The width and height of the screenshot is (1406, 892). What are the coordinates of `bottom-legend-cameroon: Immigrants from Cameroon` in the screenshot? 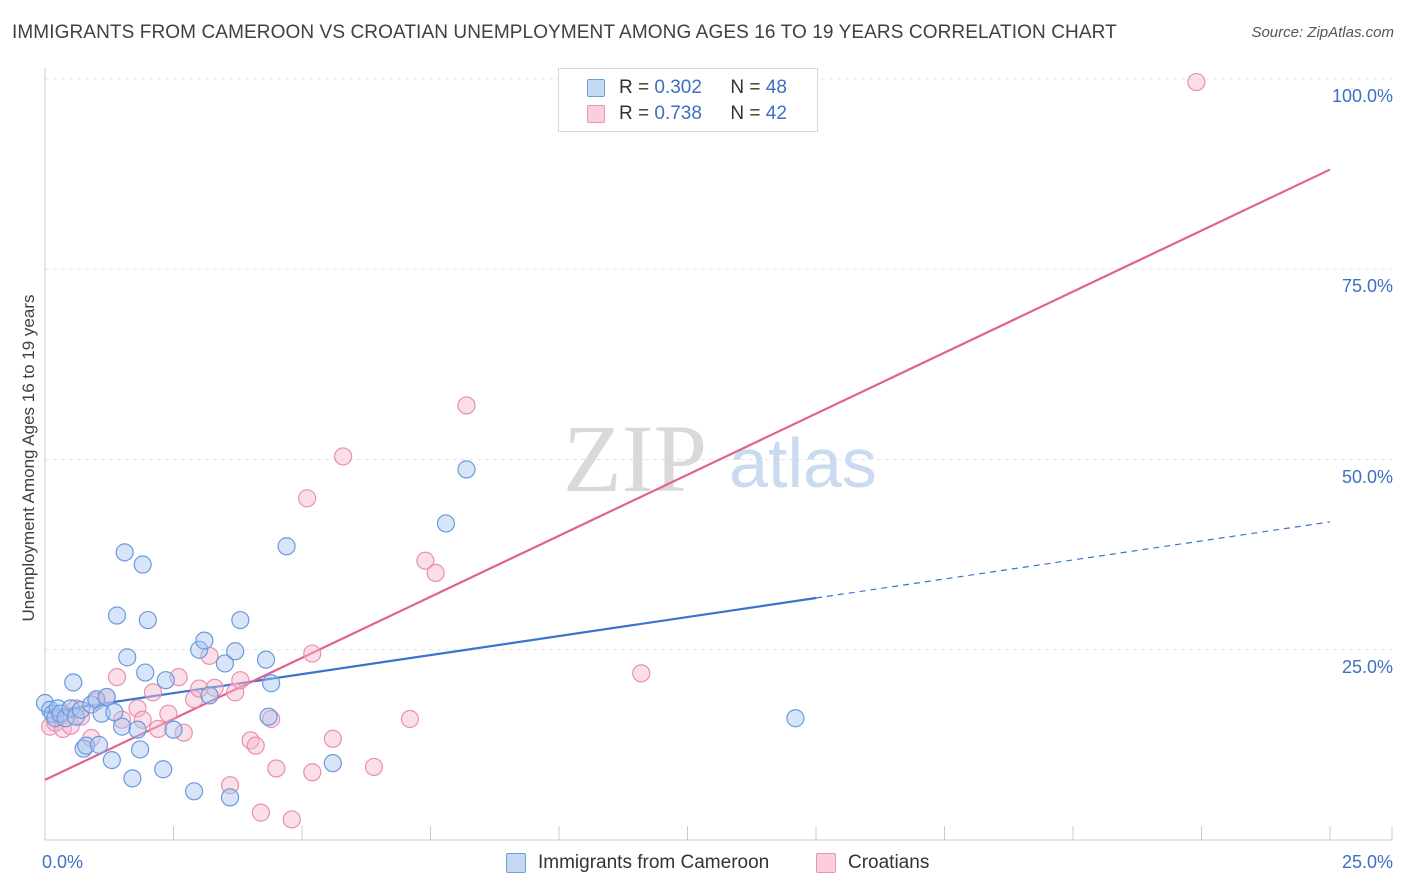 It's located at (637, 863).